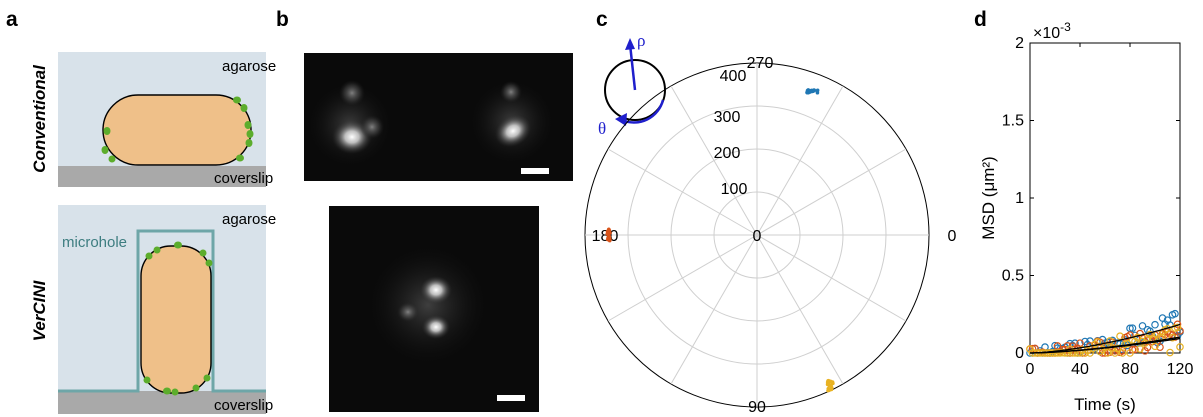 The height and width of the screenshot is (417, 1203). I want to click on exponent-label: ×10⁻³, so click(1052, 31).